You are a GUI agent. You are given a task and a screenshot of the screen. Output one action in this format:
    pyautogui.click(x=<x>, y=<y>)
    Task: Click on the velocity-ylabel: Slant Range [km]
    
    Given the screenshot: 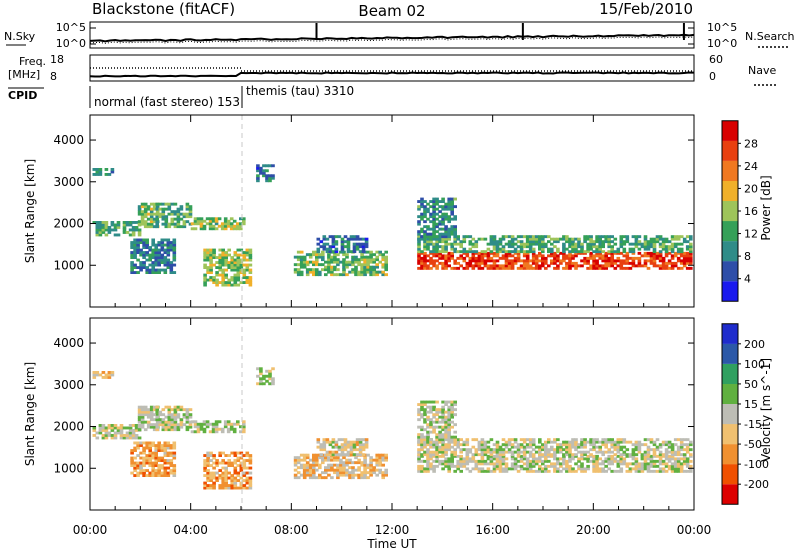 What is the action you would take?
    pyautogui.click(x=30, y=414)
    